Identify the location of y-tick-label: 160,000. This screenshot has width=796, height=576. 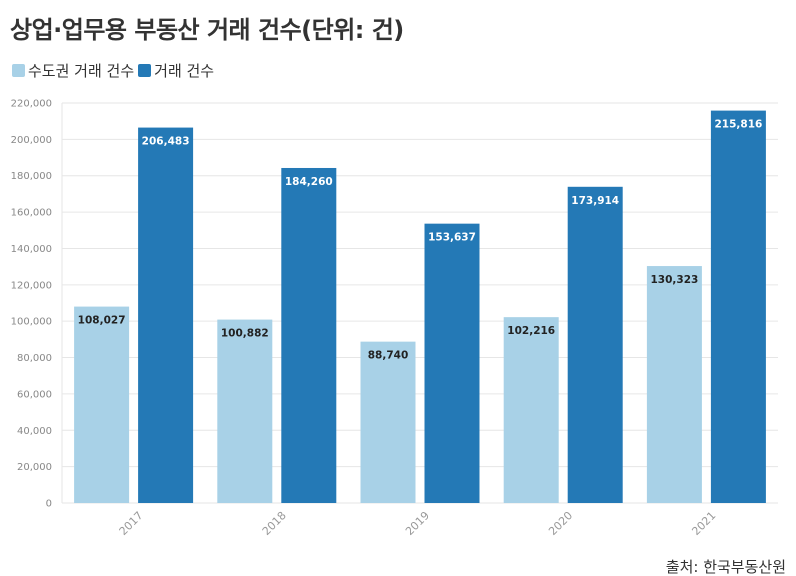
(31, 213).